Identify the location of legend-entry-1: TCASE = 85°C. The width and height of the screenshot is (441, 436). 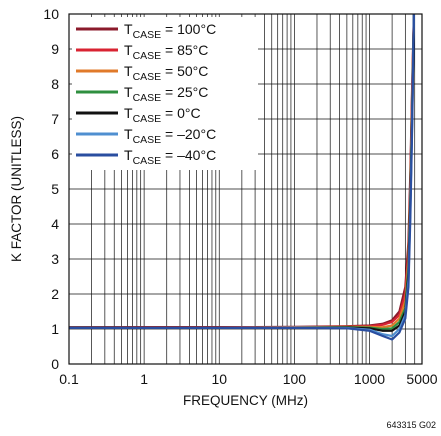
(166, 52).